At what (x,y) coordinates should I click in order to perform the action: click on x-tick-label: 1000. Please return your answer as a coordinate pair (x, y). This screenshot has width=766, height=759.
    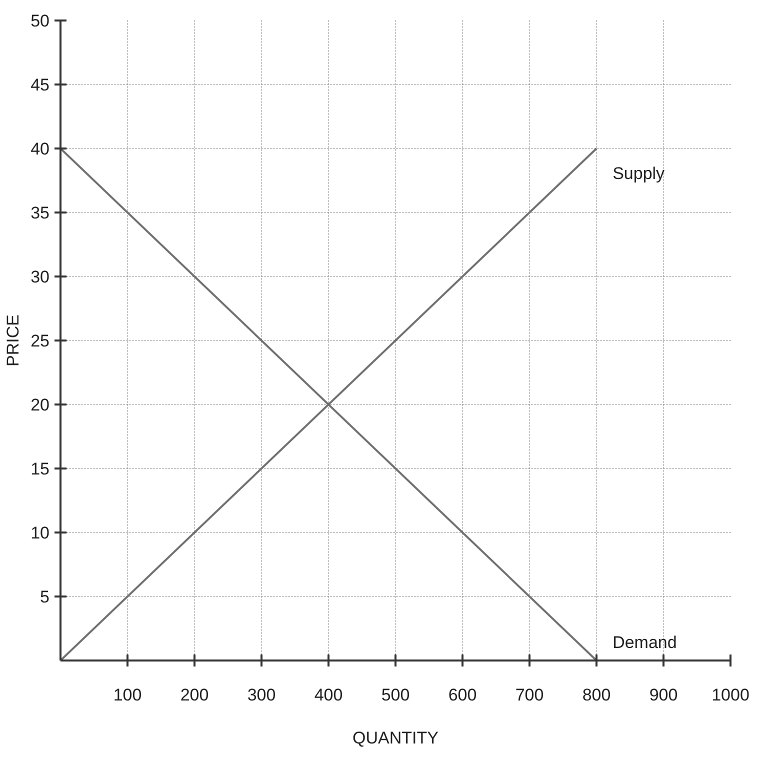
    Looking at the image, I should click on (731, 695).